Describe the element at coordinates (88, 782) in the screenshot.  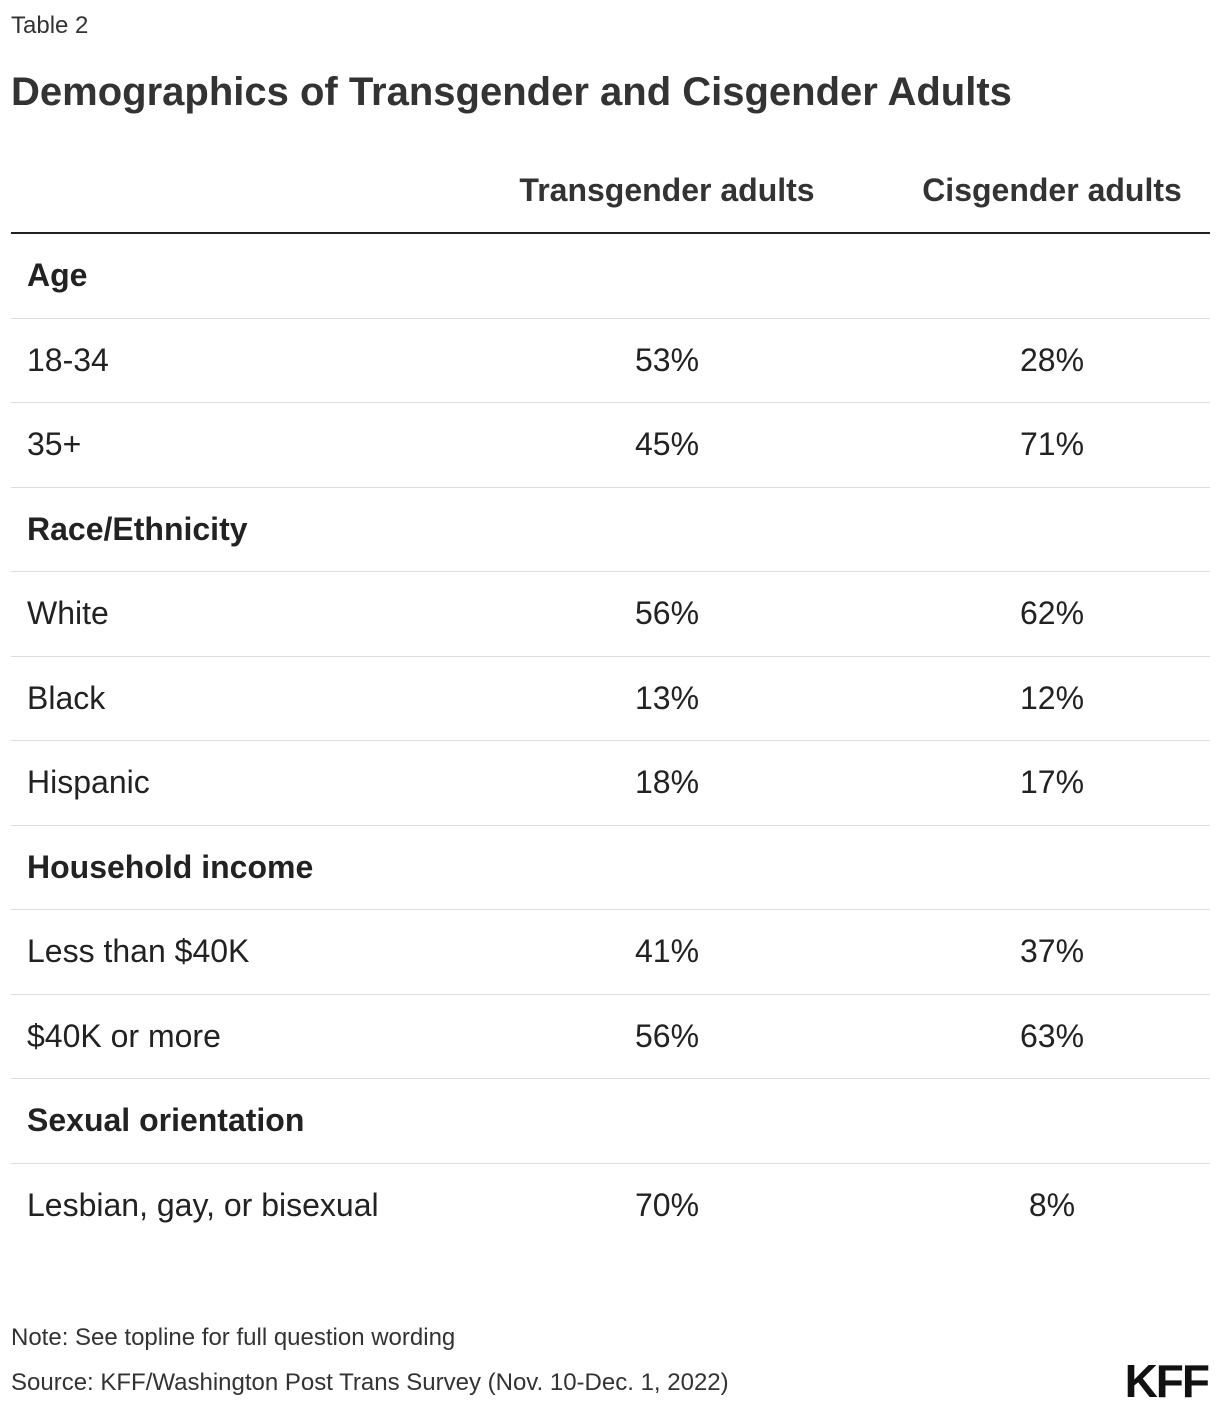
I see `row-label: Hispanic` at that location.